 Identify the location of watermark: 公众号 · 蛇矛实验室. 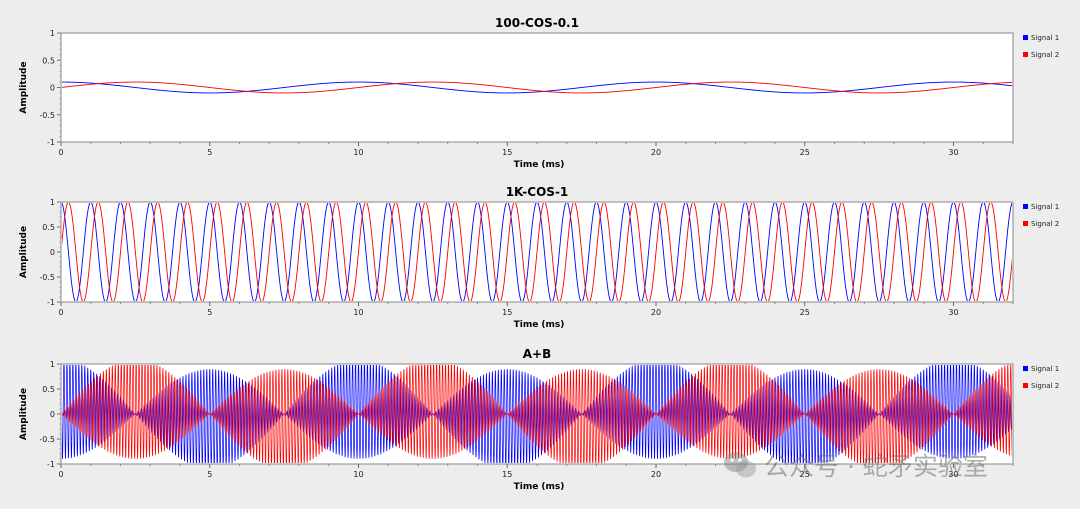
(855, 465).